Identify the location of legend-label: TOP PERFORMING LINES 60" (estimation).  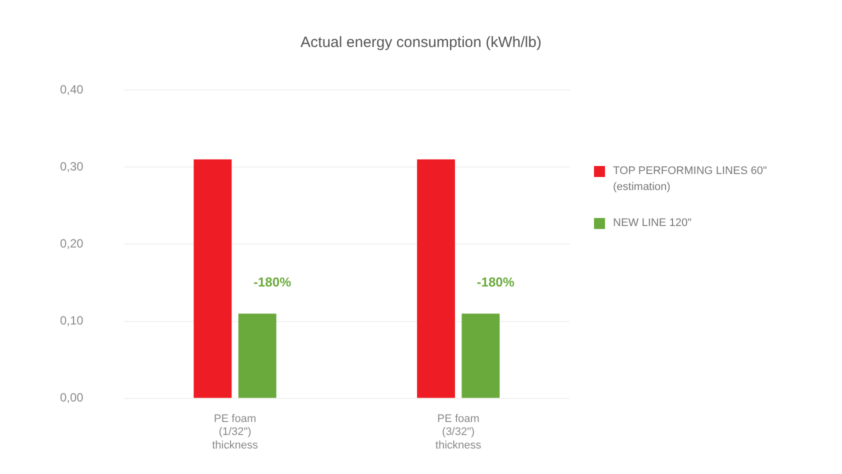
(690, 179).